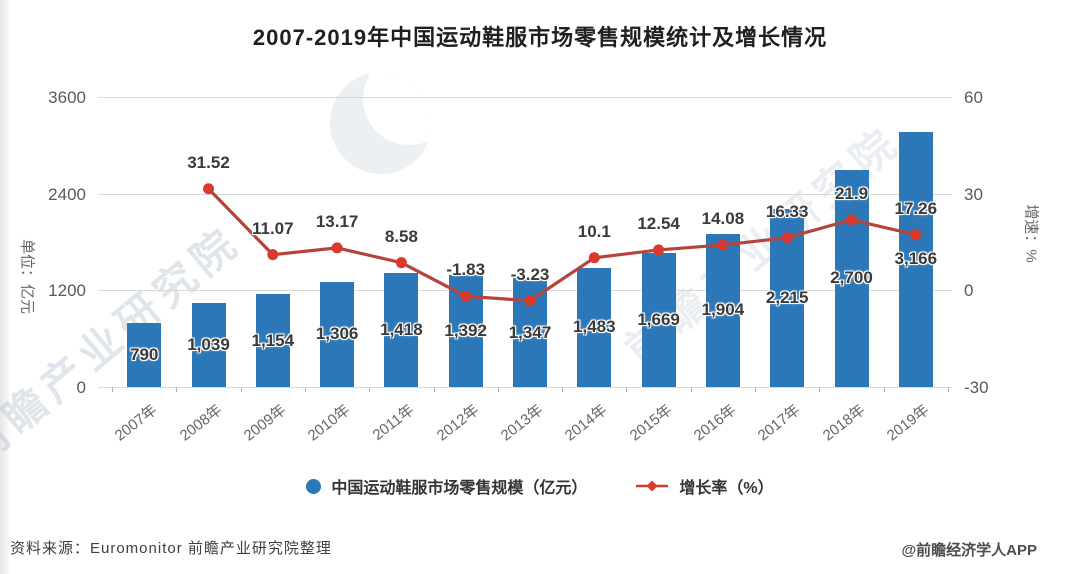 The image size is (1080, 574). Describe the element at coordinates (787, 211) in the screenshot. I see `line-point-label: 16.33` at that location.